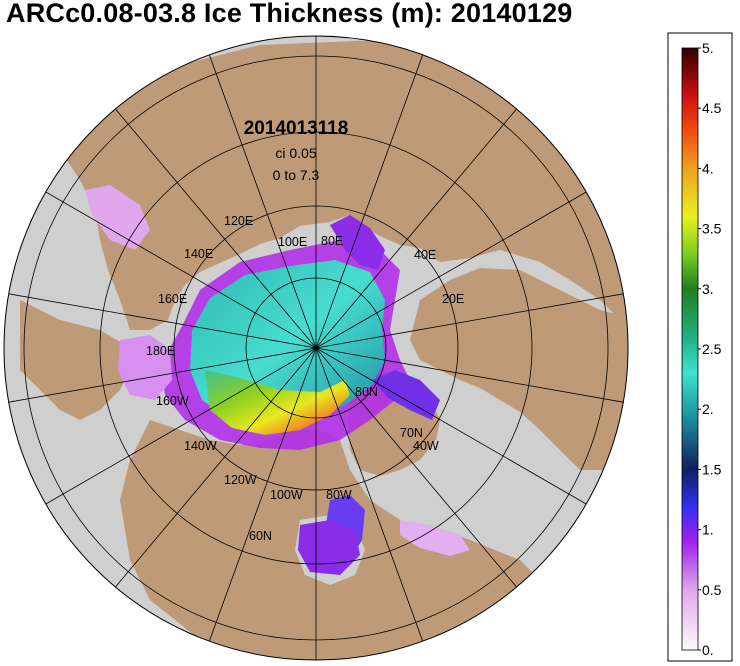 The image size is (740, 666). I want to click on lon-label-40e: 40E, so click(425, 255).